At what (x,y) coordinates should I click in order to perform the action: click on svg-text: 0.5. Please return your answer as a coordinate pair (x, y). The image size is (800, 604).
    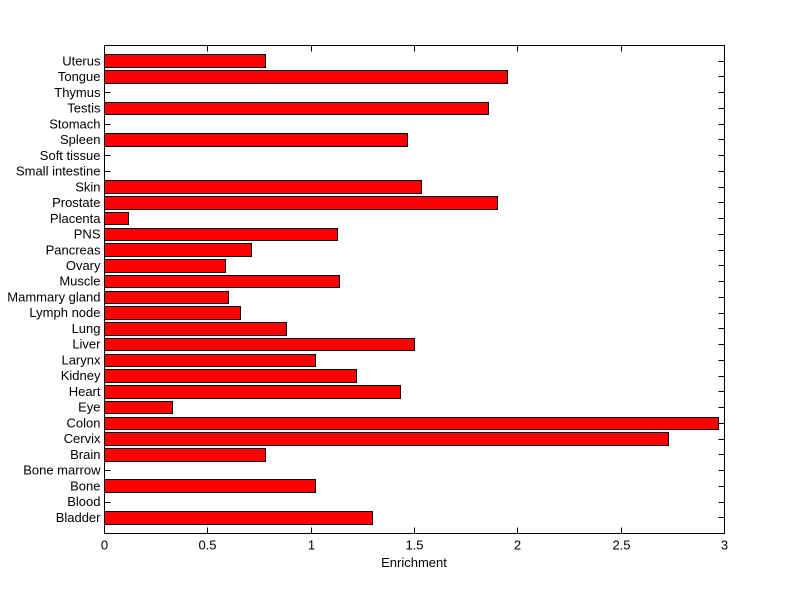
    Looking at the image, I should click on (207, 545).